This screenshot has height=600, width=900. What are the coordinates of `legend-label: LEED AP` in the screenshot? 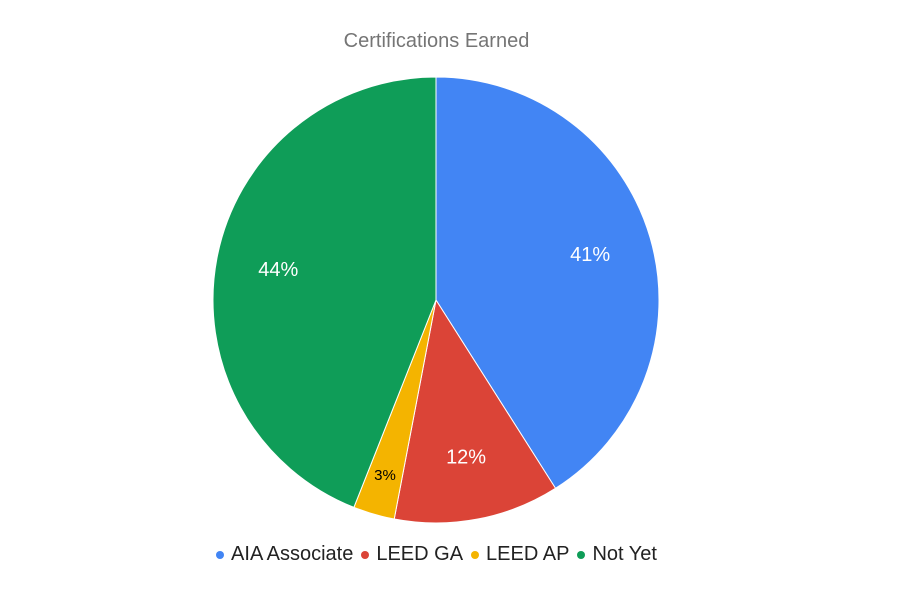 It's located at (528, 554).